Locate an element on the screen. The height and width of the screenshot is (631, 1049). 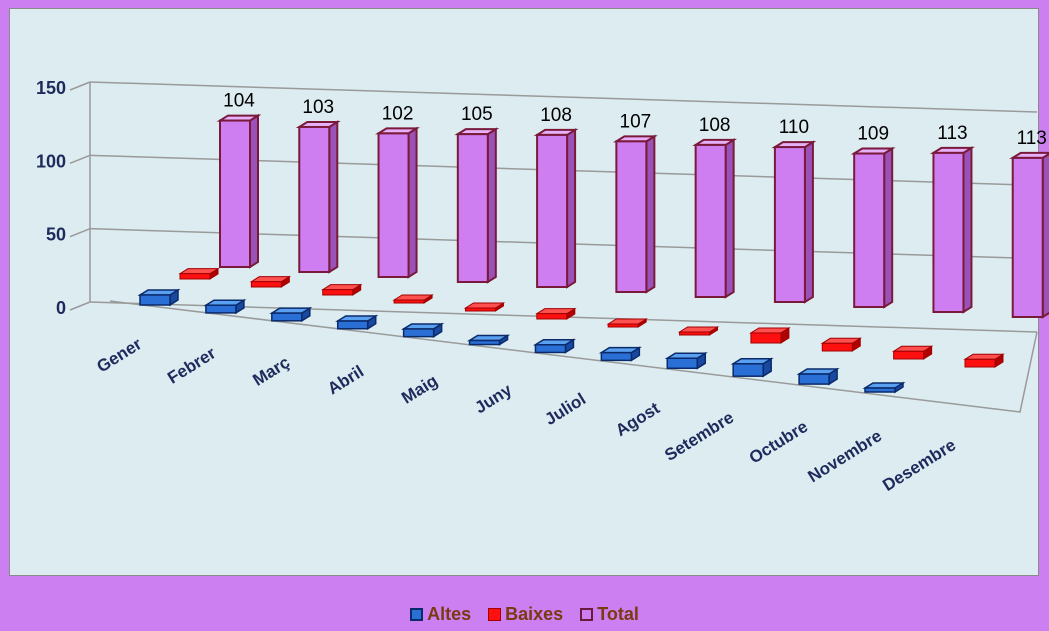
x-tick-label: Abril is located at coordinates (345, 380).